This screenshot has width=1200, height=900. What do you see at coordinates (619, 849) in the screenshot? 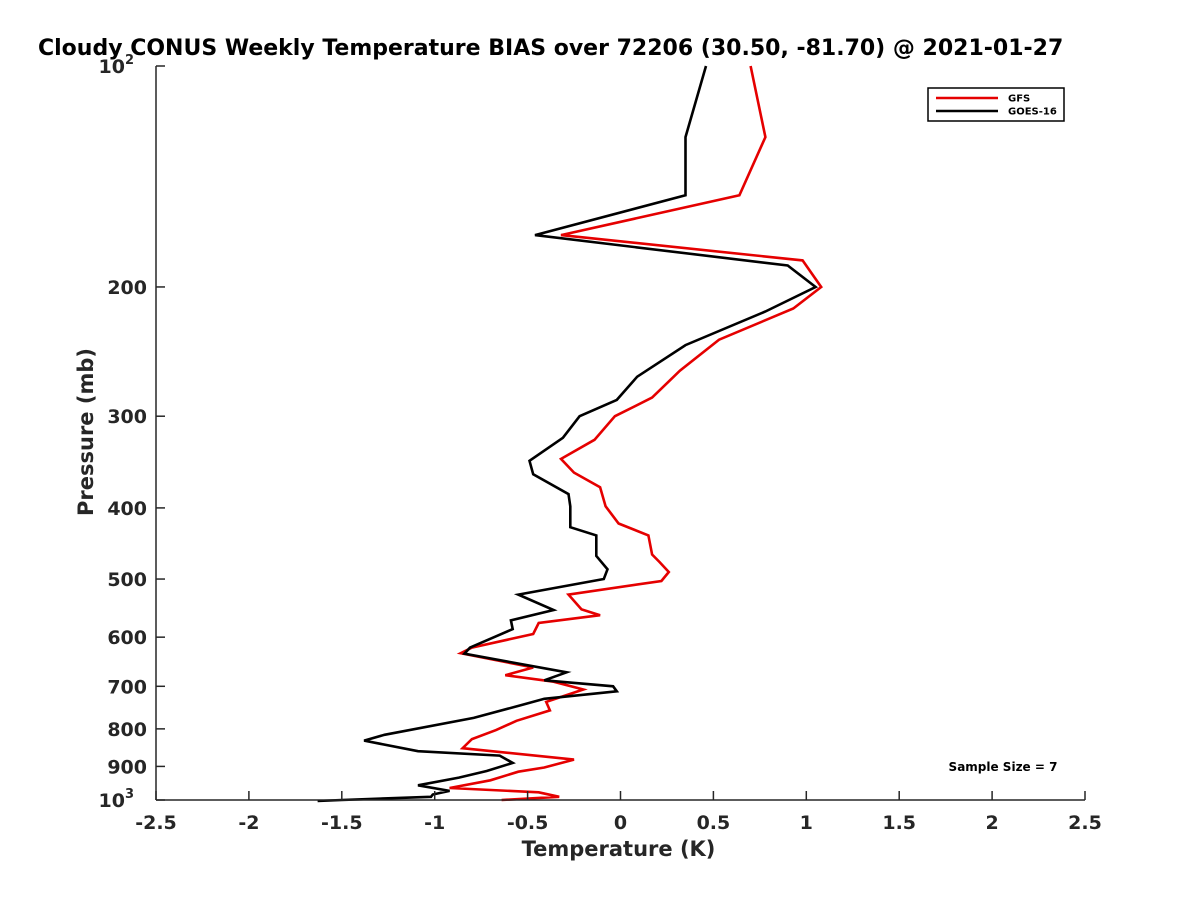
I see `x-axis-label: Temperature (K)` at bounding box center [619, 849].